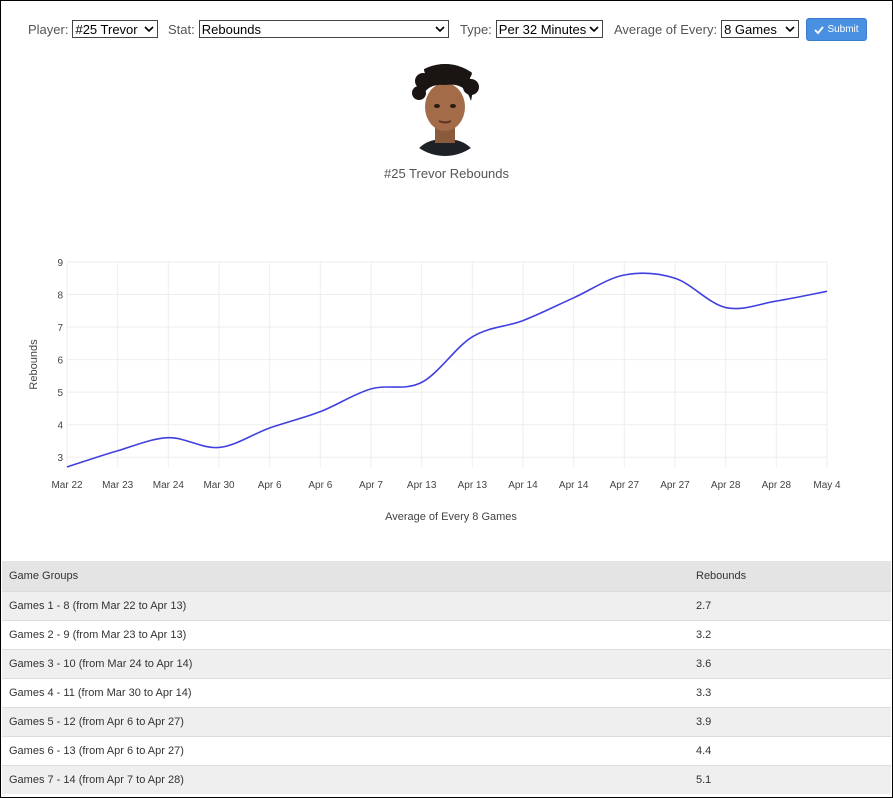  I want to click on table-row: Games 4 - 11 (from Mar 30 to Apr 14) 3.3, so click(446, 692).